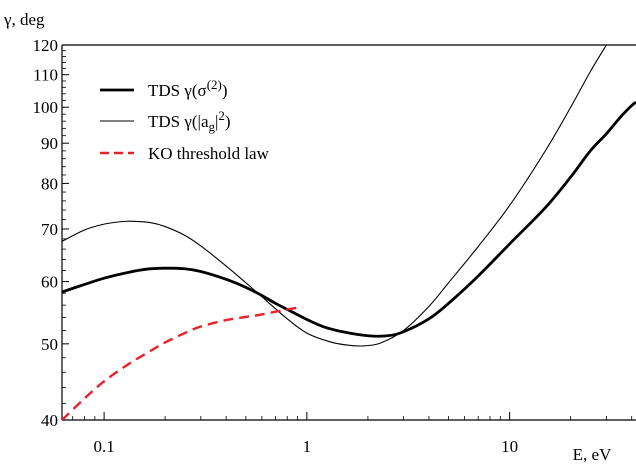 This screenshot has height=467, width=636. I want to click on legend: TDS γ(σ(2)) TDS γ(|ag|2) KO threshold law, so click(185, 120).